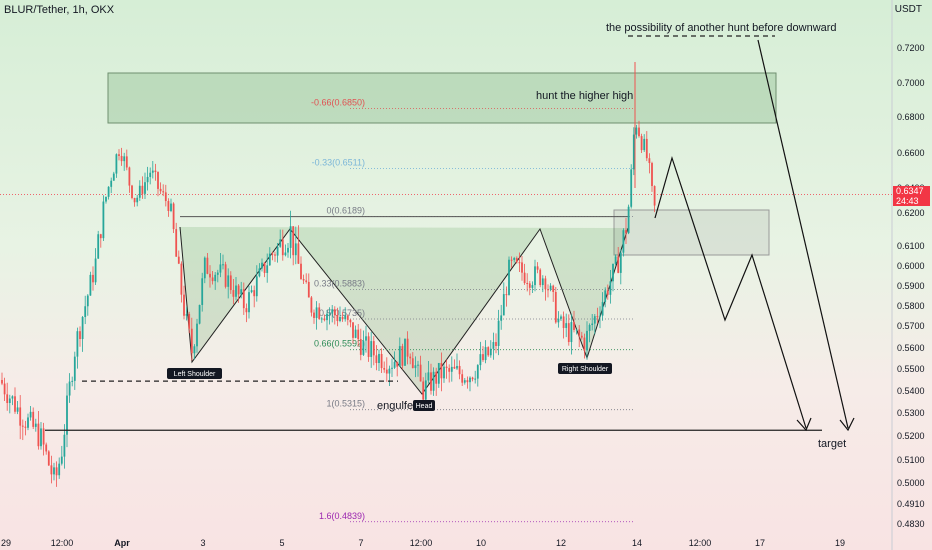 This screenshot has height=550, width=932. What do you see at coordinates (339, 344) in the screenshot?
I see `fib-label: 0.66(0.5592)` at bounding box center [339, 344].